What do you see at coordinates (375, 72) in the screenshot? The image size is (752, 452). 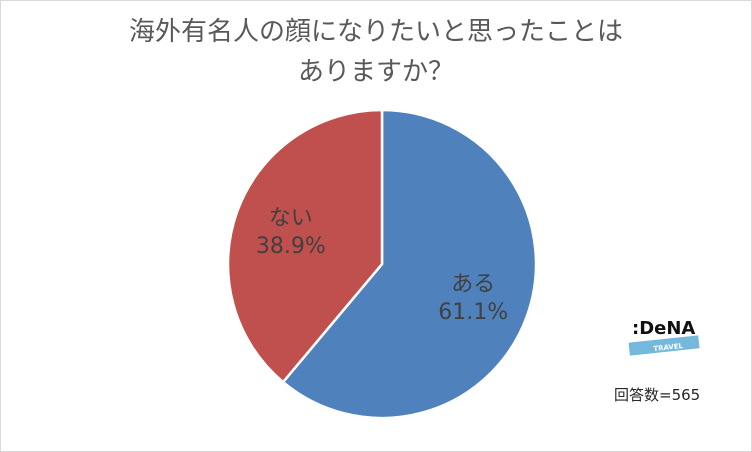 I see `chart-title-line-2: ありますか？` at bounding box center [375, 72].